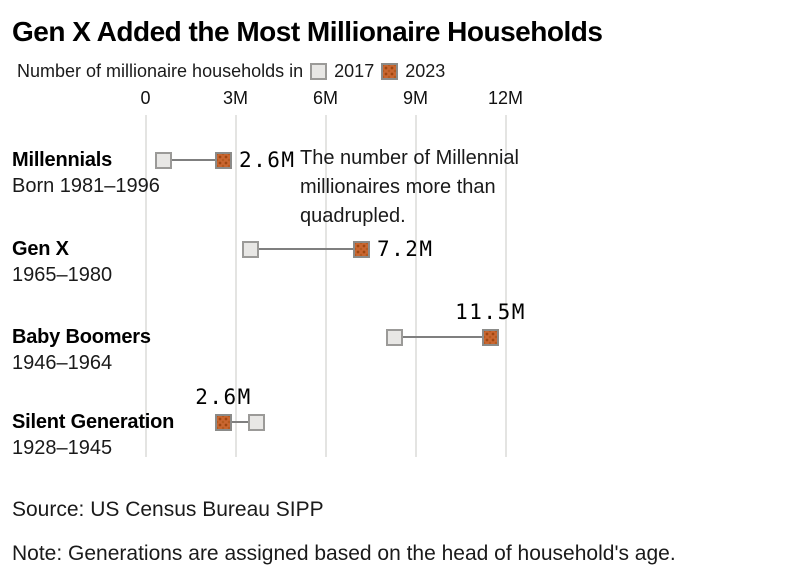  I want to click on value-label-2023: 7.2M, so click(405, 249).